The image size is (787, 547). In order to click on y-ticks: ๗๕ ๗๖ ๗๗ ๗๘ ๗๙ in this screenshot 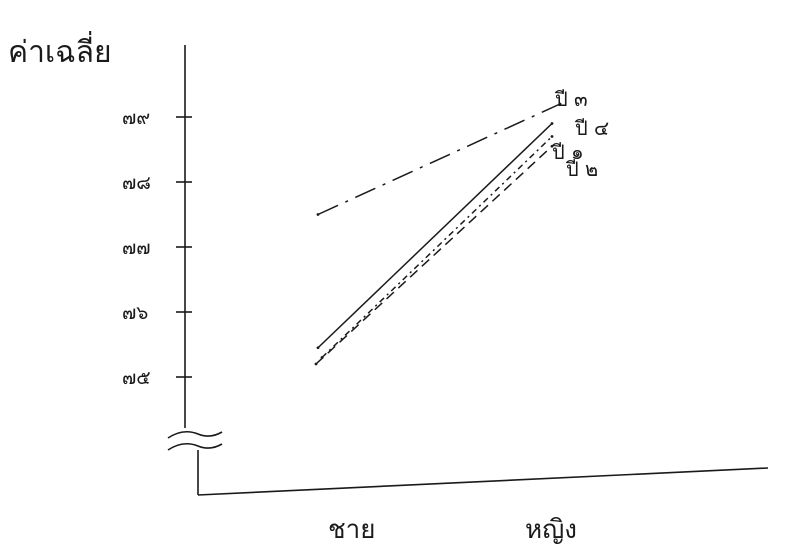, I will do `click(157, 248)`.